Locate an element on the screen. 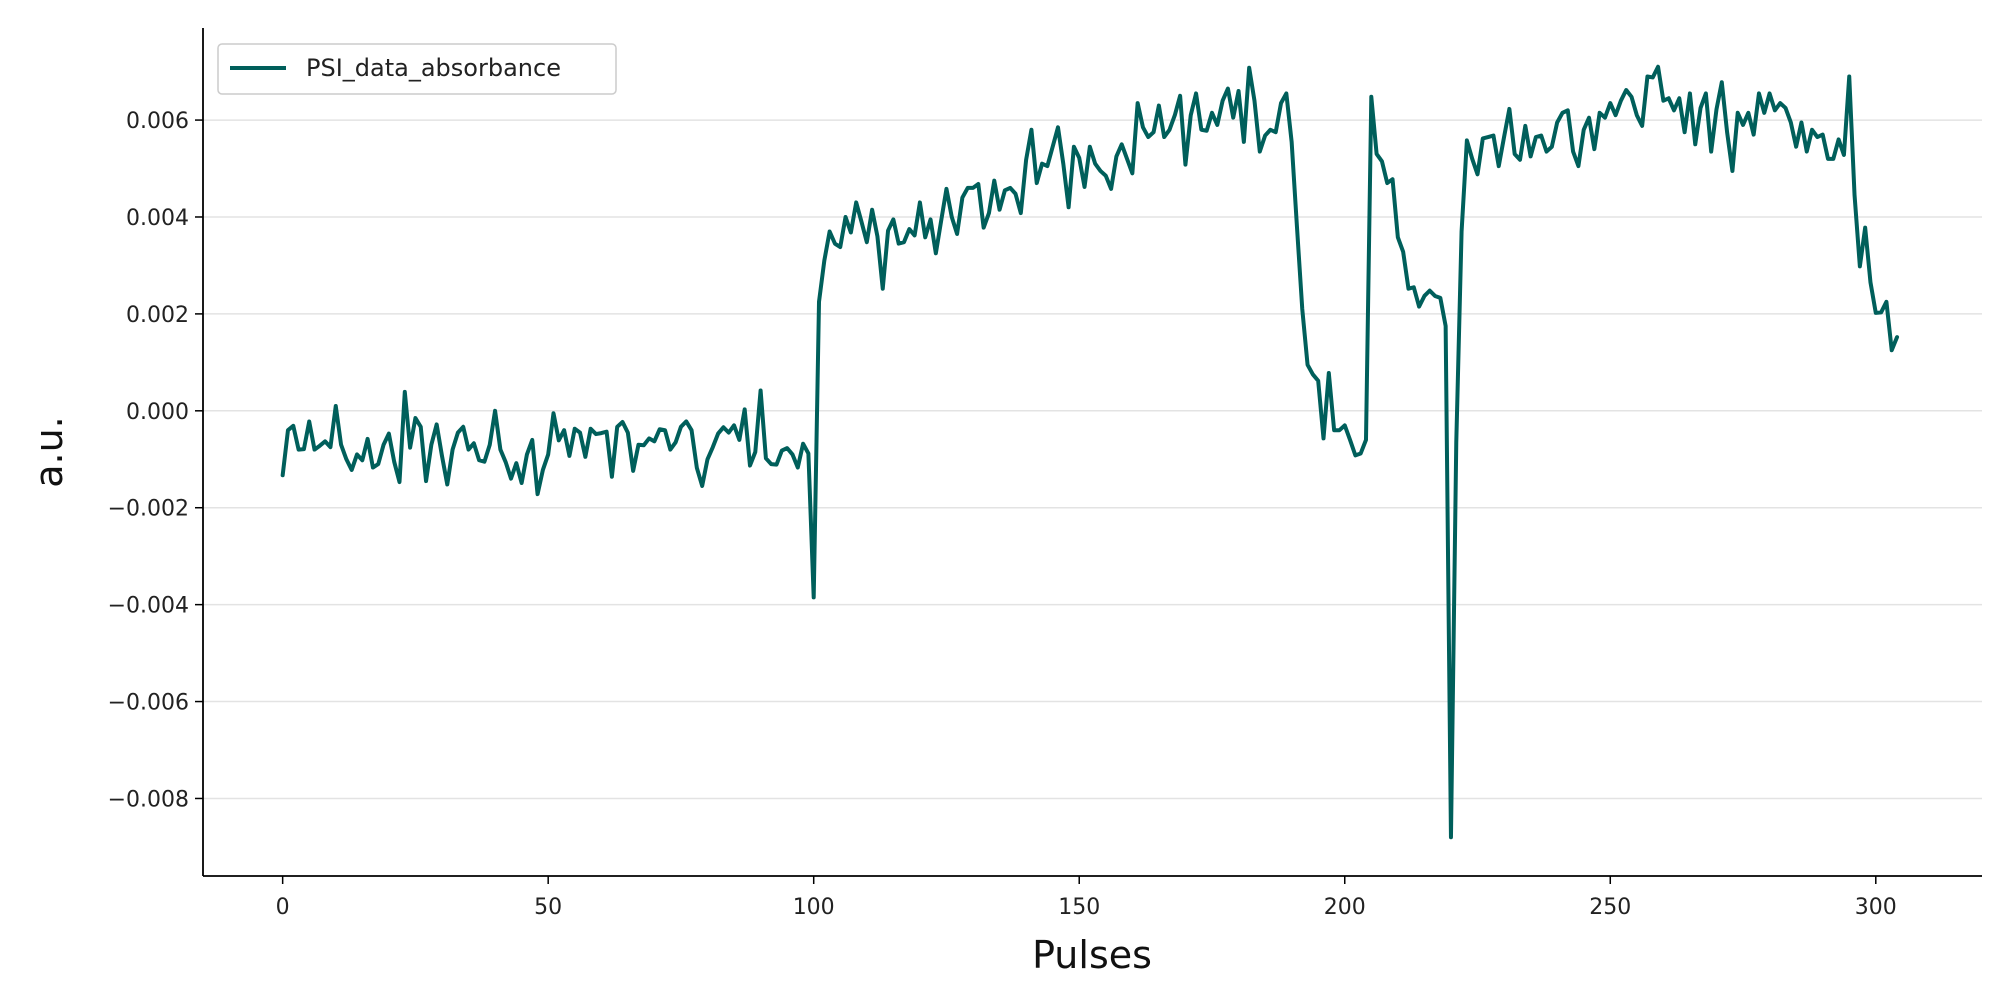  y-tick-label: 0.004 is located at coordinates (157, 218).